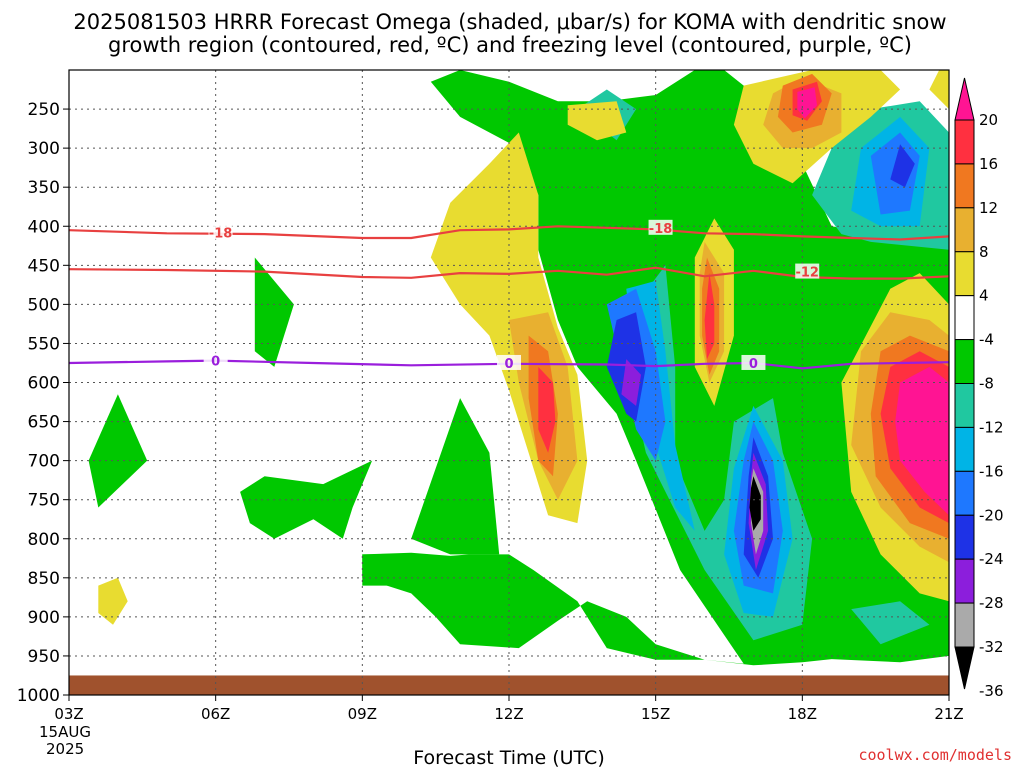 The height and width of the screenshot is (768, 1024). I want to click on colorbar-label-2: 12, so click(988, 208).